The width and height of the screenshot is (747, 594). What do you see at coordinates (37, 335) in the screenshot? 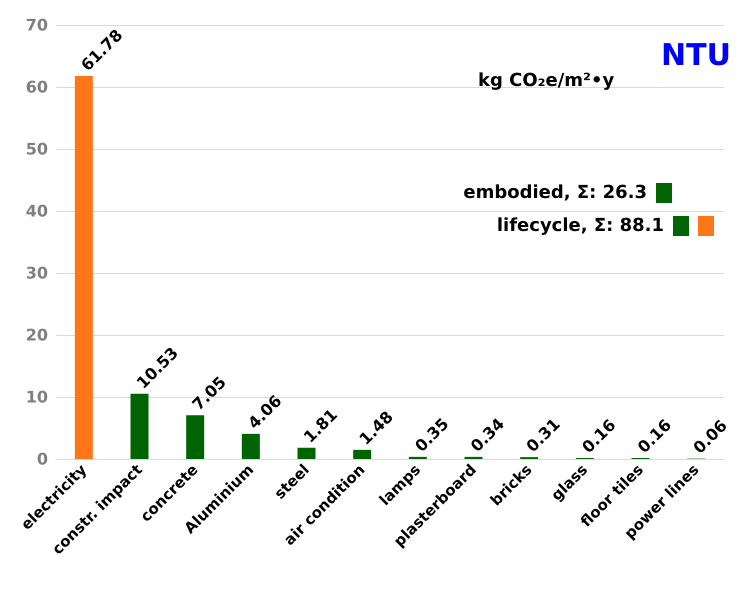
I see `y-tick-label: 20` at bounding box center [37, 335].